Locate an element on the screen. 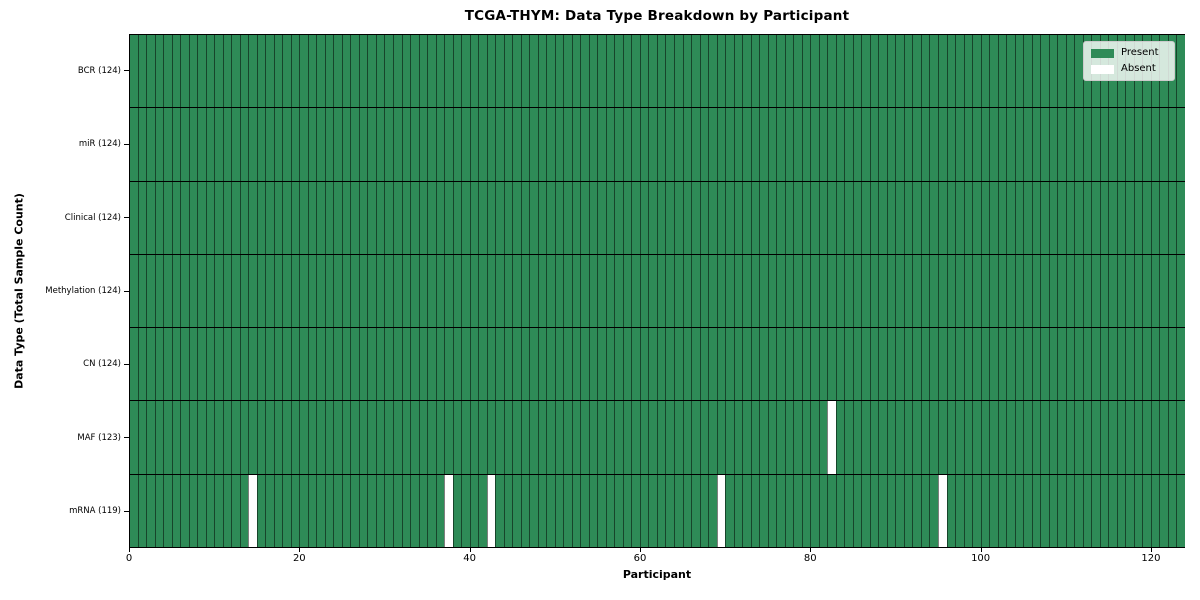  y-tick-label: miR (124) is located at coordinates (99, 144).